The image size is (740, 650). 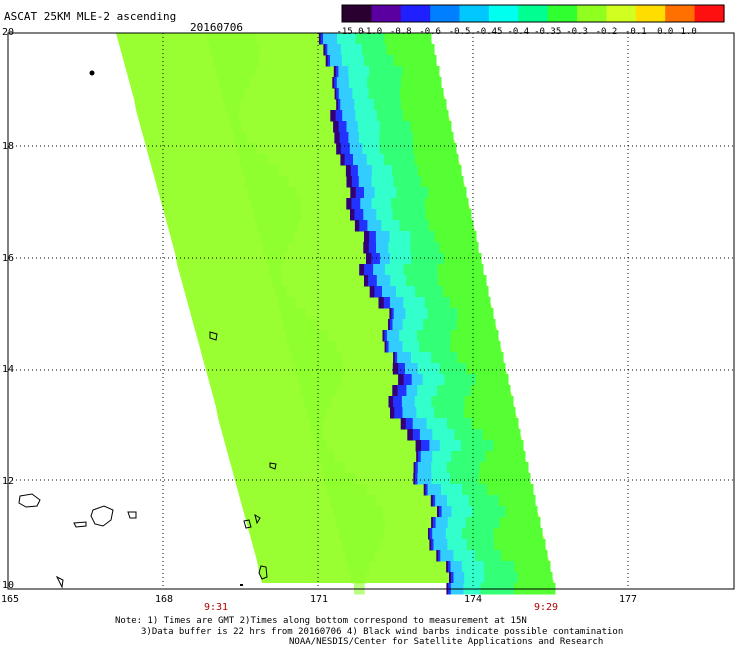 I want to click on colorbar-tick-label: -0.3, so click(x=577, y=32).